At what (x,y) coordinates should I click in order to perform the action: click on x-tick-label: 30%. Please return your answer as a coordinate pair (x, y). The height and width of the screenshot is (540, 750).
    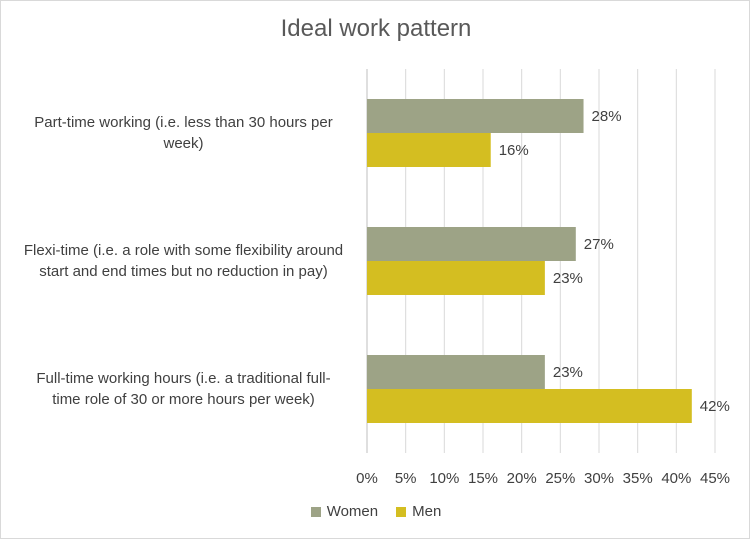
    Looking at the image, I should click on (599, 478).